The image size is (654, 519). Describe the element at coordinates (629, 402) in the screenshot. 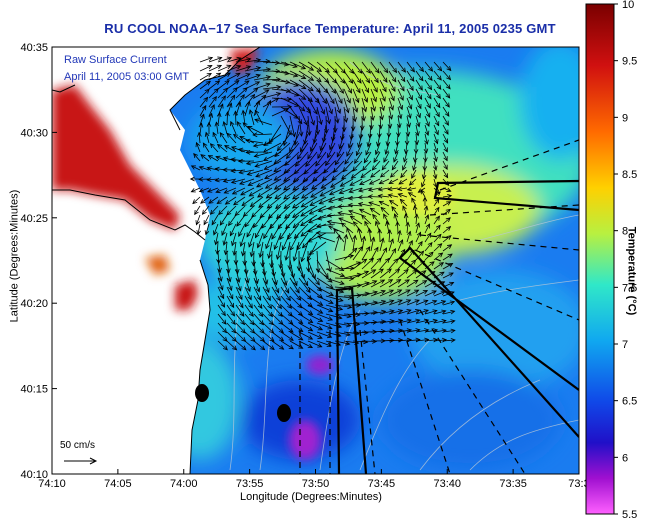

I see `colorbar-tick-label: 6.5` at that location.